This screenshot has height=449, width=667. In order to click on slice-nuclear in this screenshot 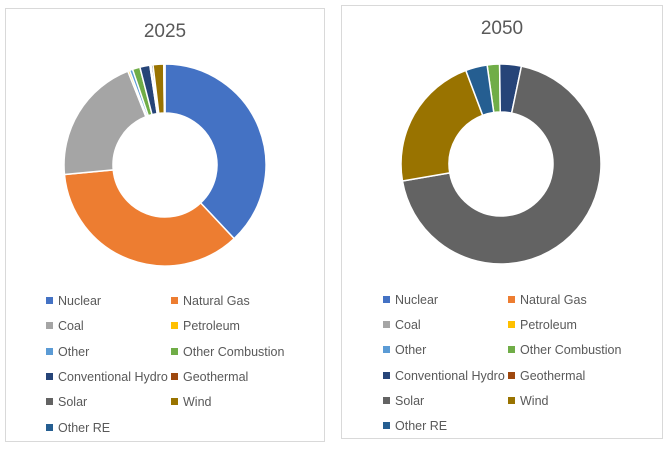, I will do `click(215, 151)`.